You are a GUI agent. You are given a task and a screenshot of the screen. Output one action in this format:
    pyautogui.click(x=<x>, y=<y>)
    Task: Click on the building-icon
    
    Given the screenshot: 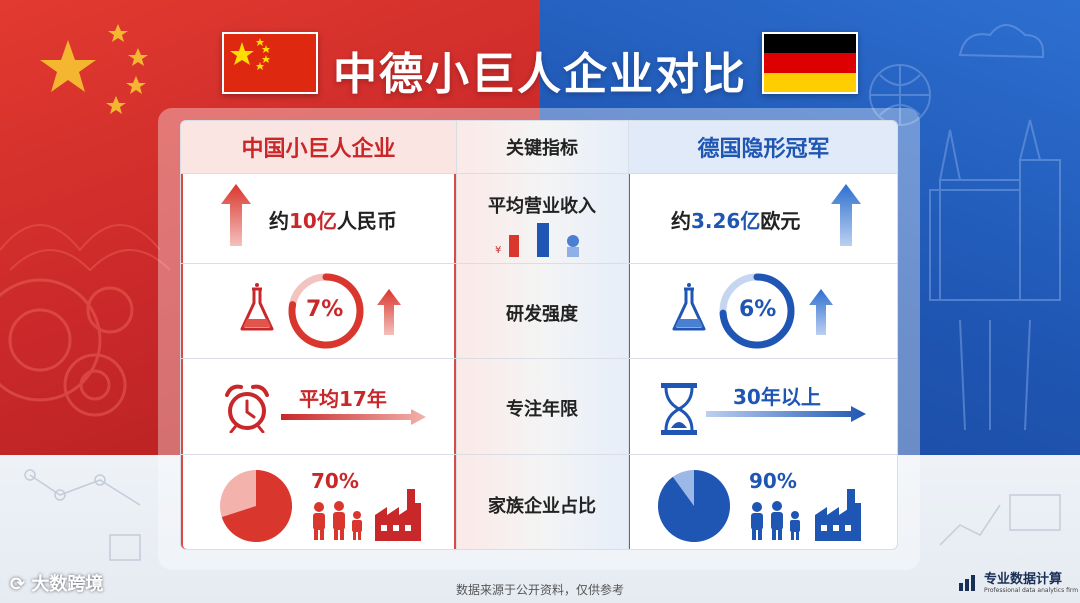 What is the action you would take?
    pyautogui.click(x=999, y=210)
    